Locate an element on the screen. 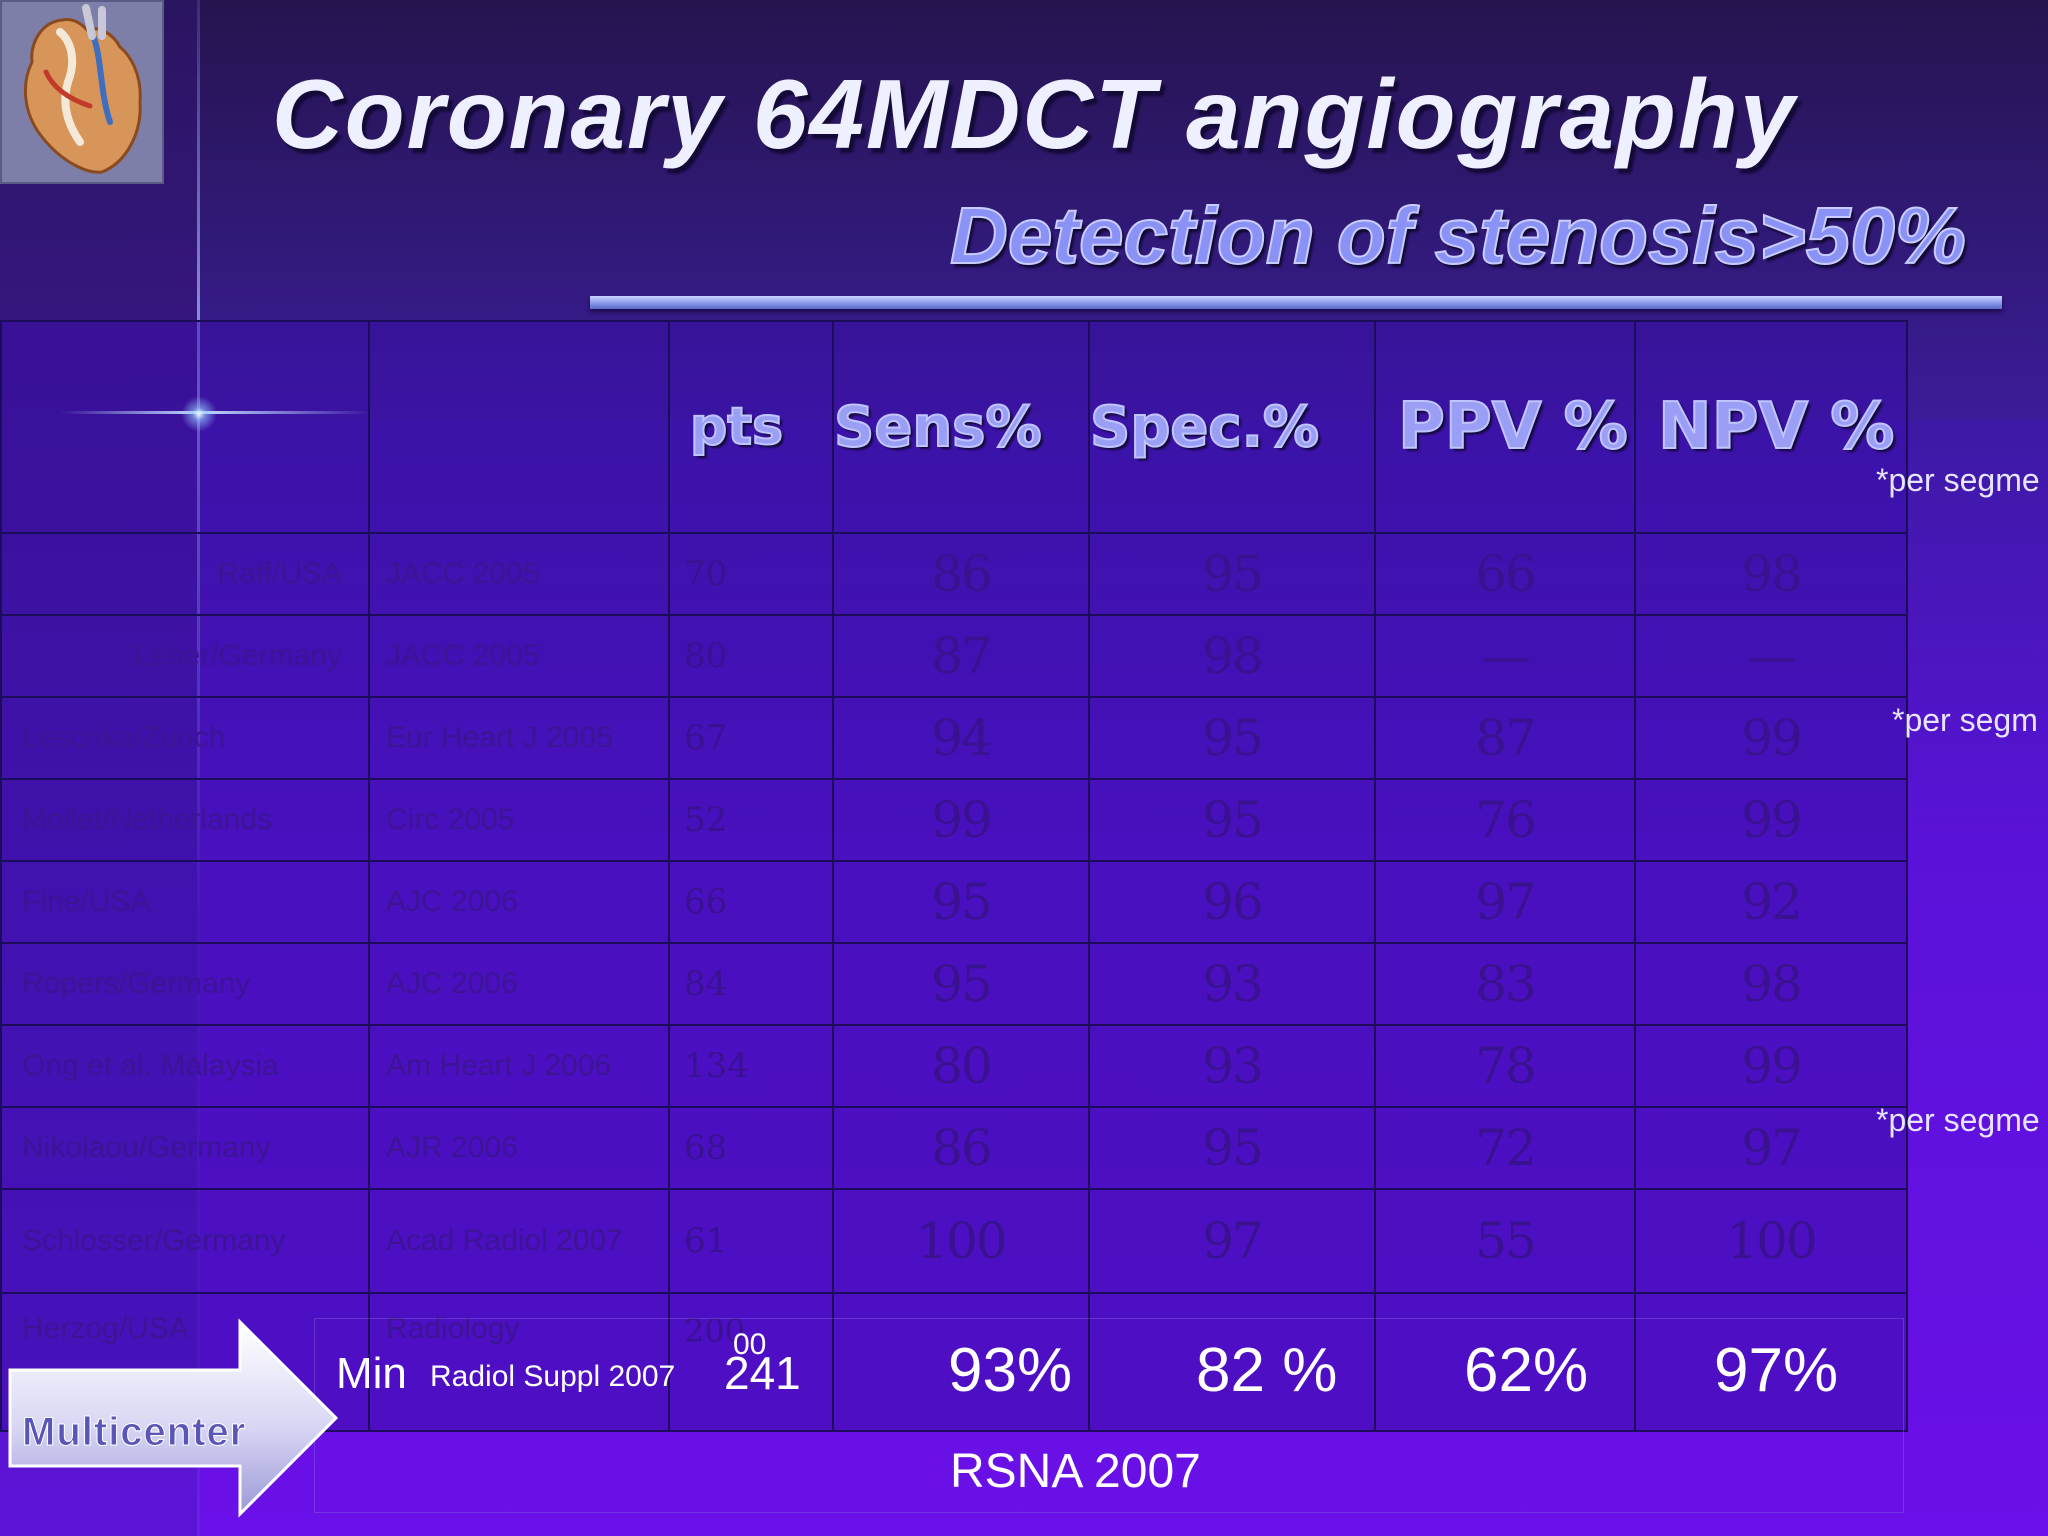 This screenshot has height=1536, width=2048. summary-sens: 93% is located at coordinates (1010, 1370).